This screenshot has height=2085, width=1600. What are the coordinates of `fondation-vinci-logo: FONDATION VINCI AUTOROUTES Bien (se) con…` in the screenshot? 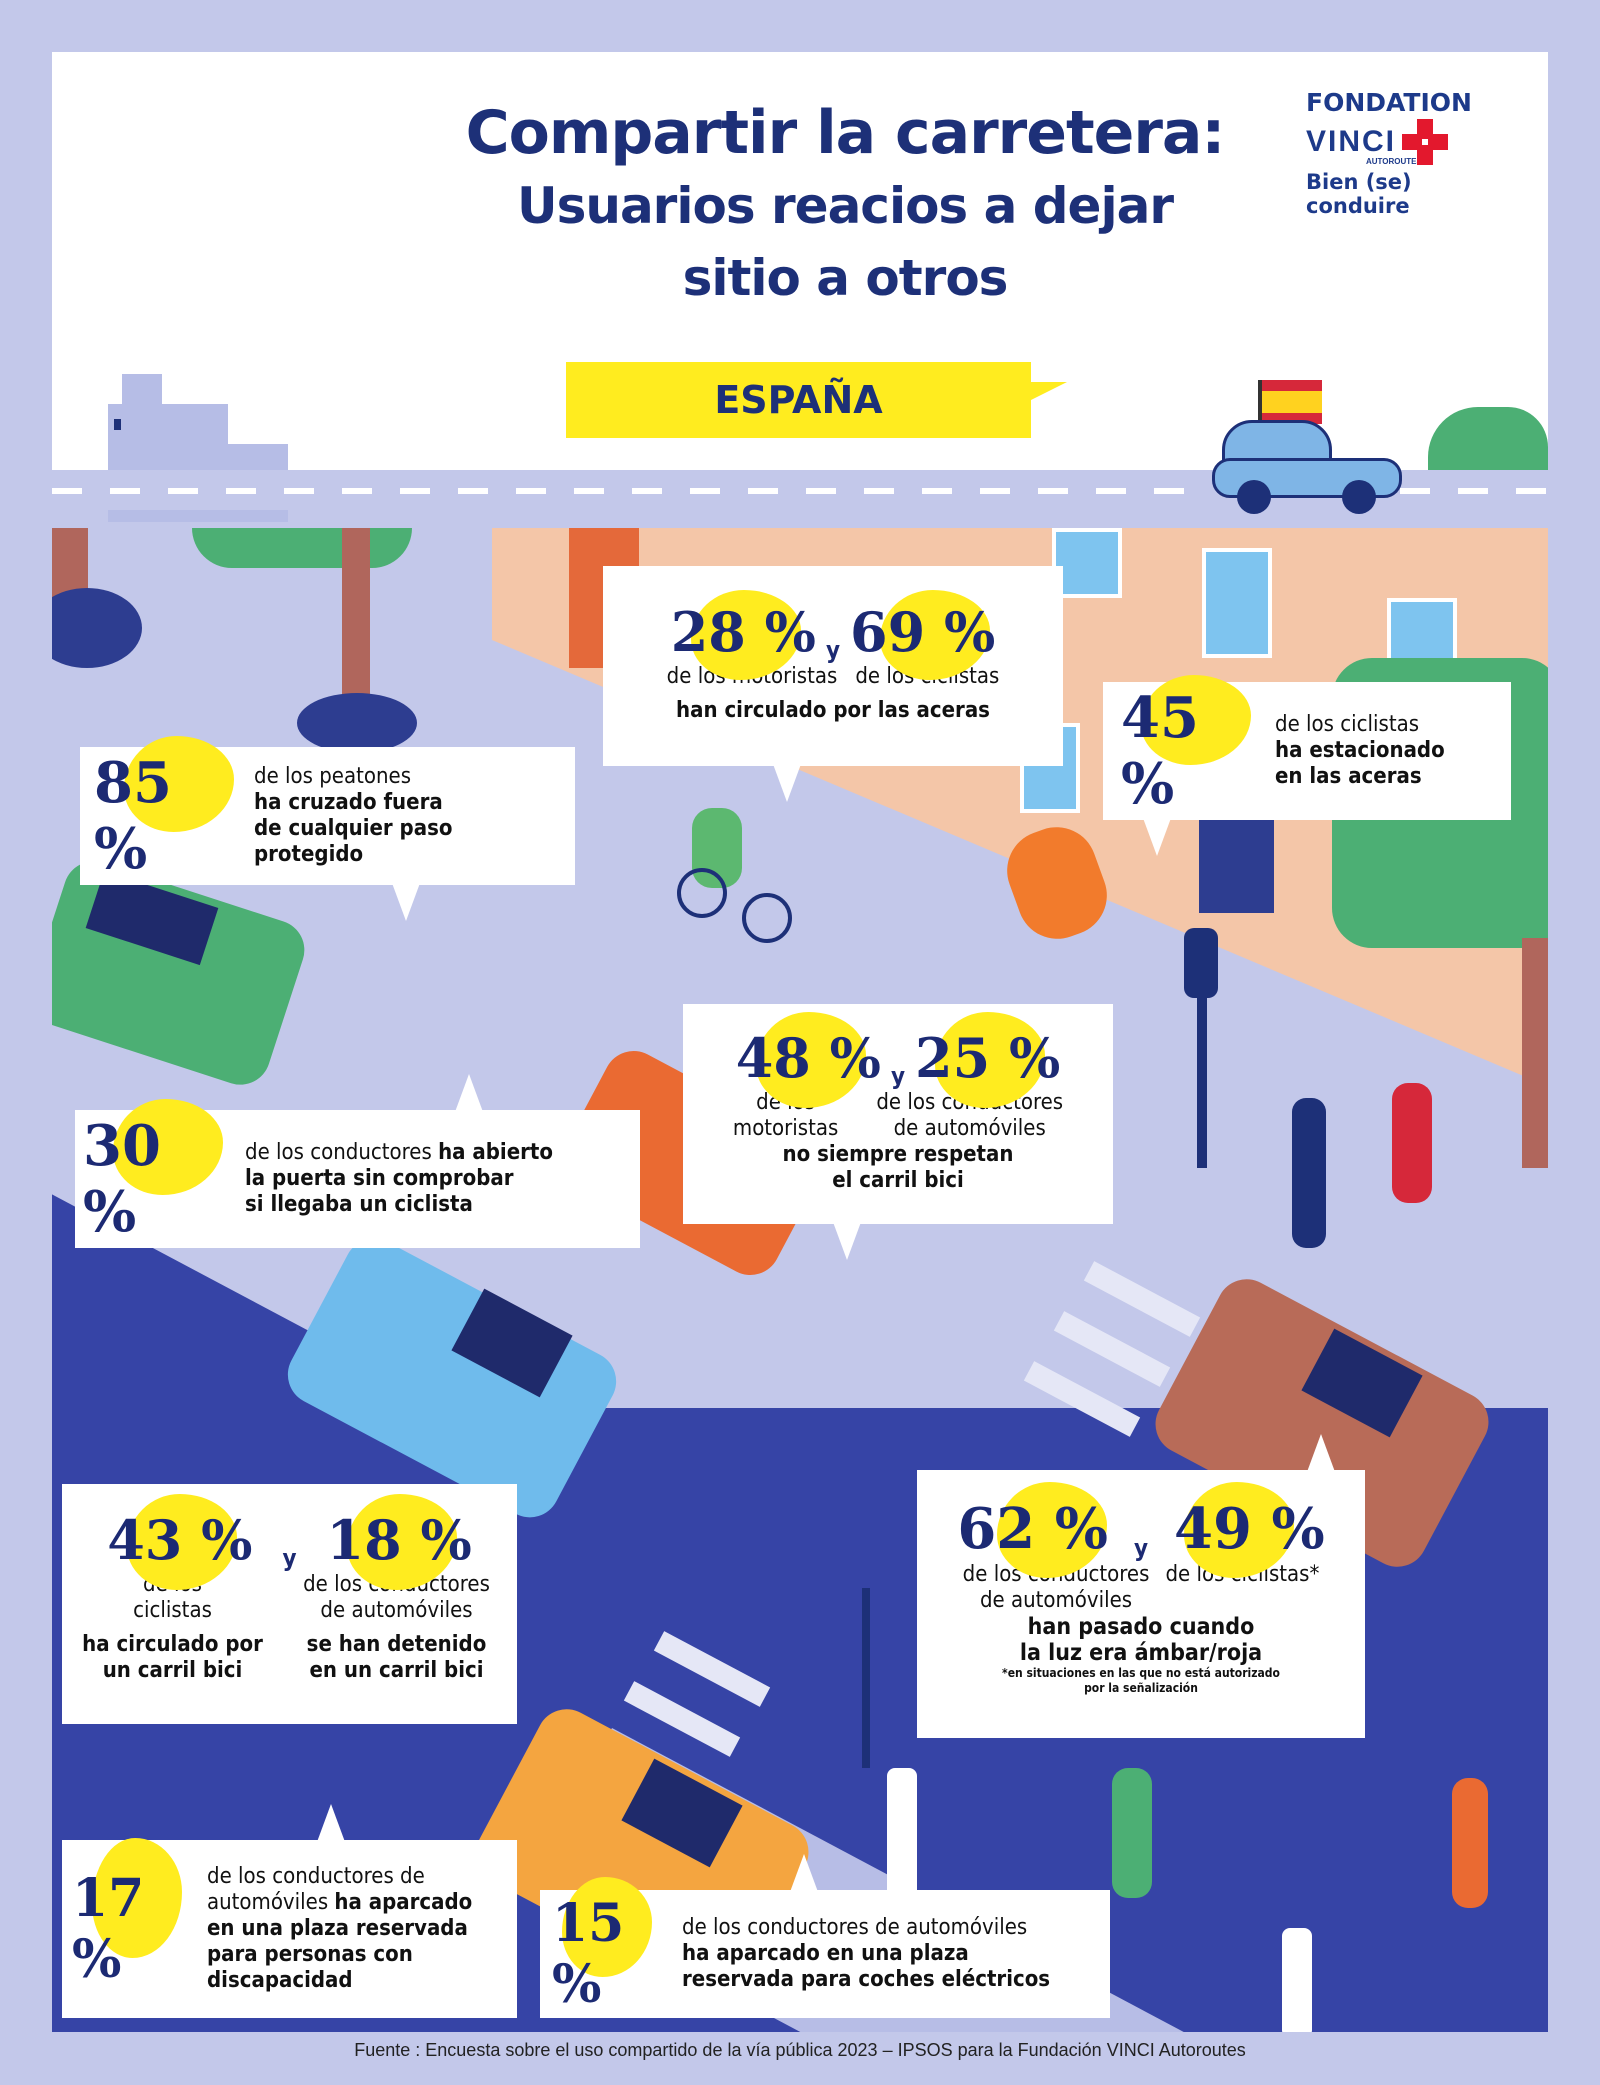 It's located at (1406, 153).